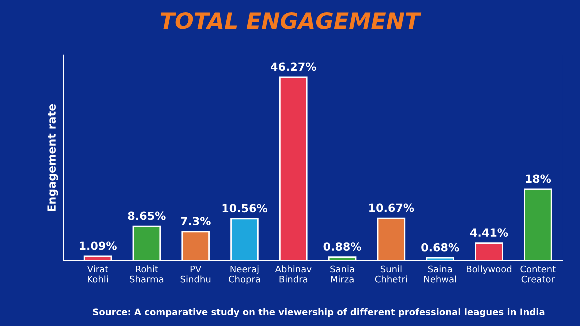 The height and width of the screenshot is (326, 580). Describe the element at coordinates (245, 208) in the screenshot. I see `data-label: 10.56%` at that location.